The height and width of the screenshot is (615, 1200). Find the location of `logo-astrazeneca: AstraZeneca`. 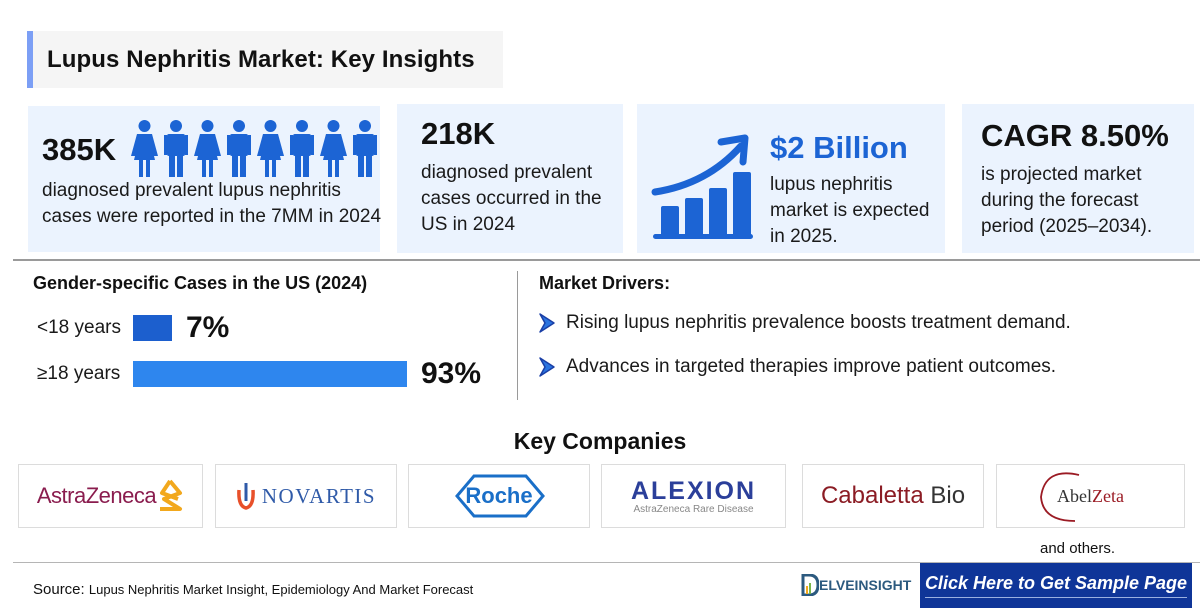

logo-astrazeneca: AstraZeneca is located at coordinates (110, 496).